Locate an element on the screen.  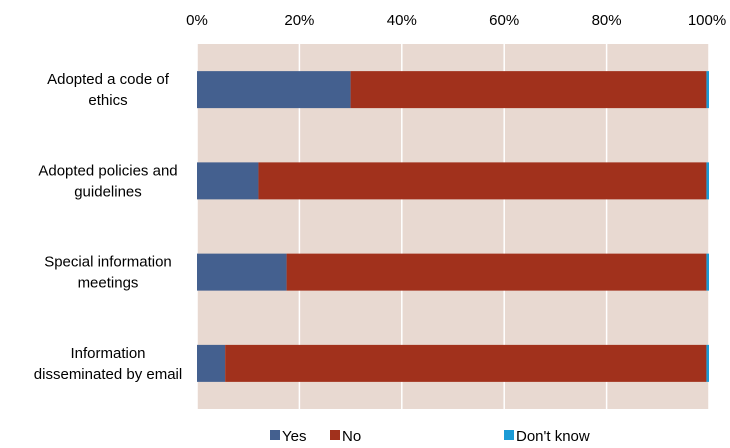
category-label: meetings is located at coordinates (108, 283).